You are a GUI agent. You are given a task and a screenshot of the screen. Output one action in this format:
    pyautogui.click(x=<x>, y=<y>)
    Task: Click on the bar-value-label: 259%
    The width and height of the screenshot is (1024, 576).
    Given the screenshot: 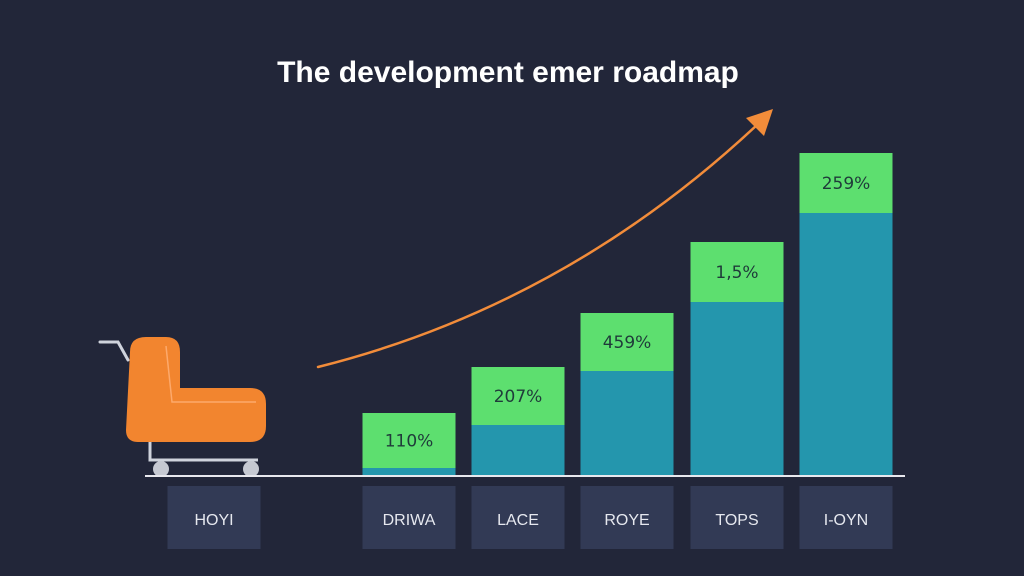 What is the action you would take?
    pyautogui.click(x=846, y=184)
    